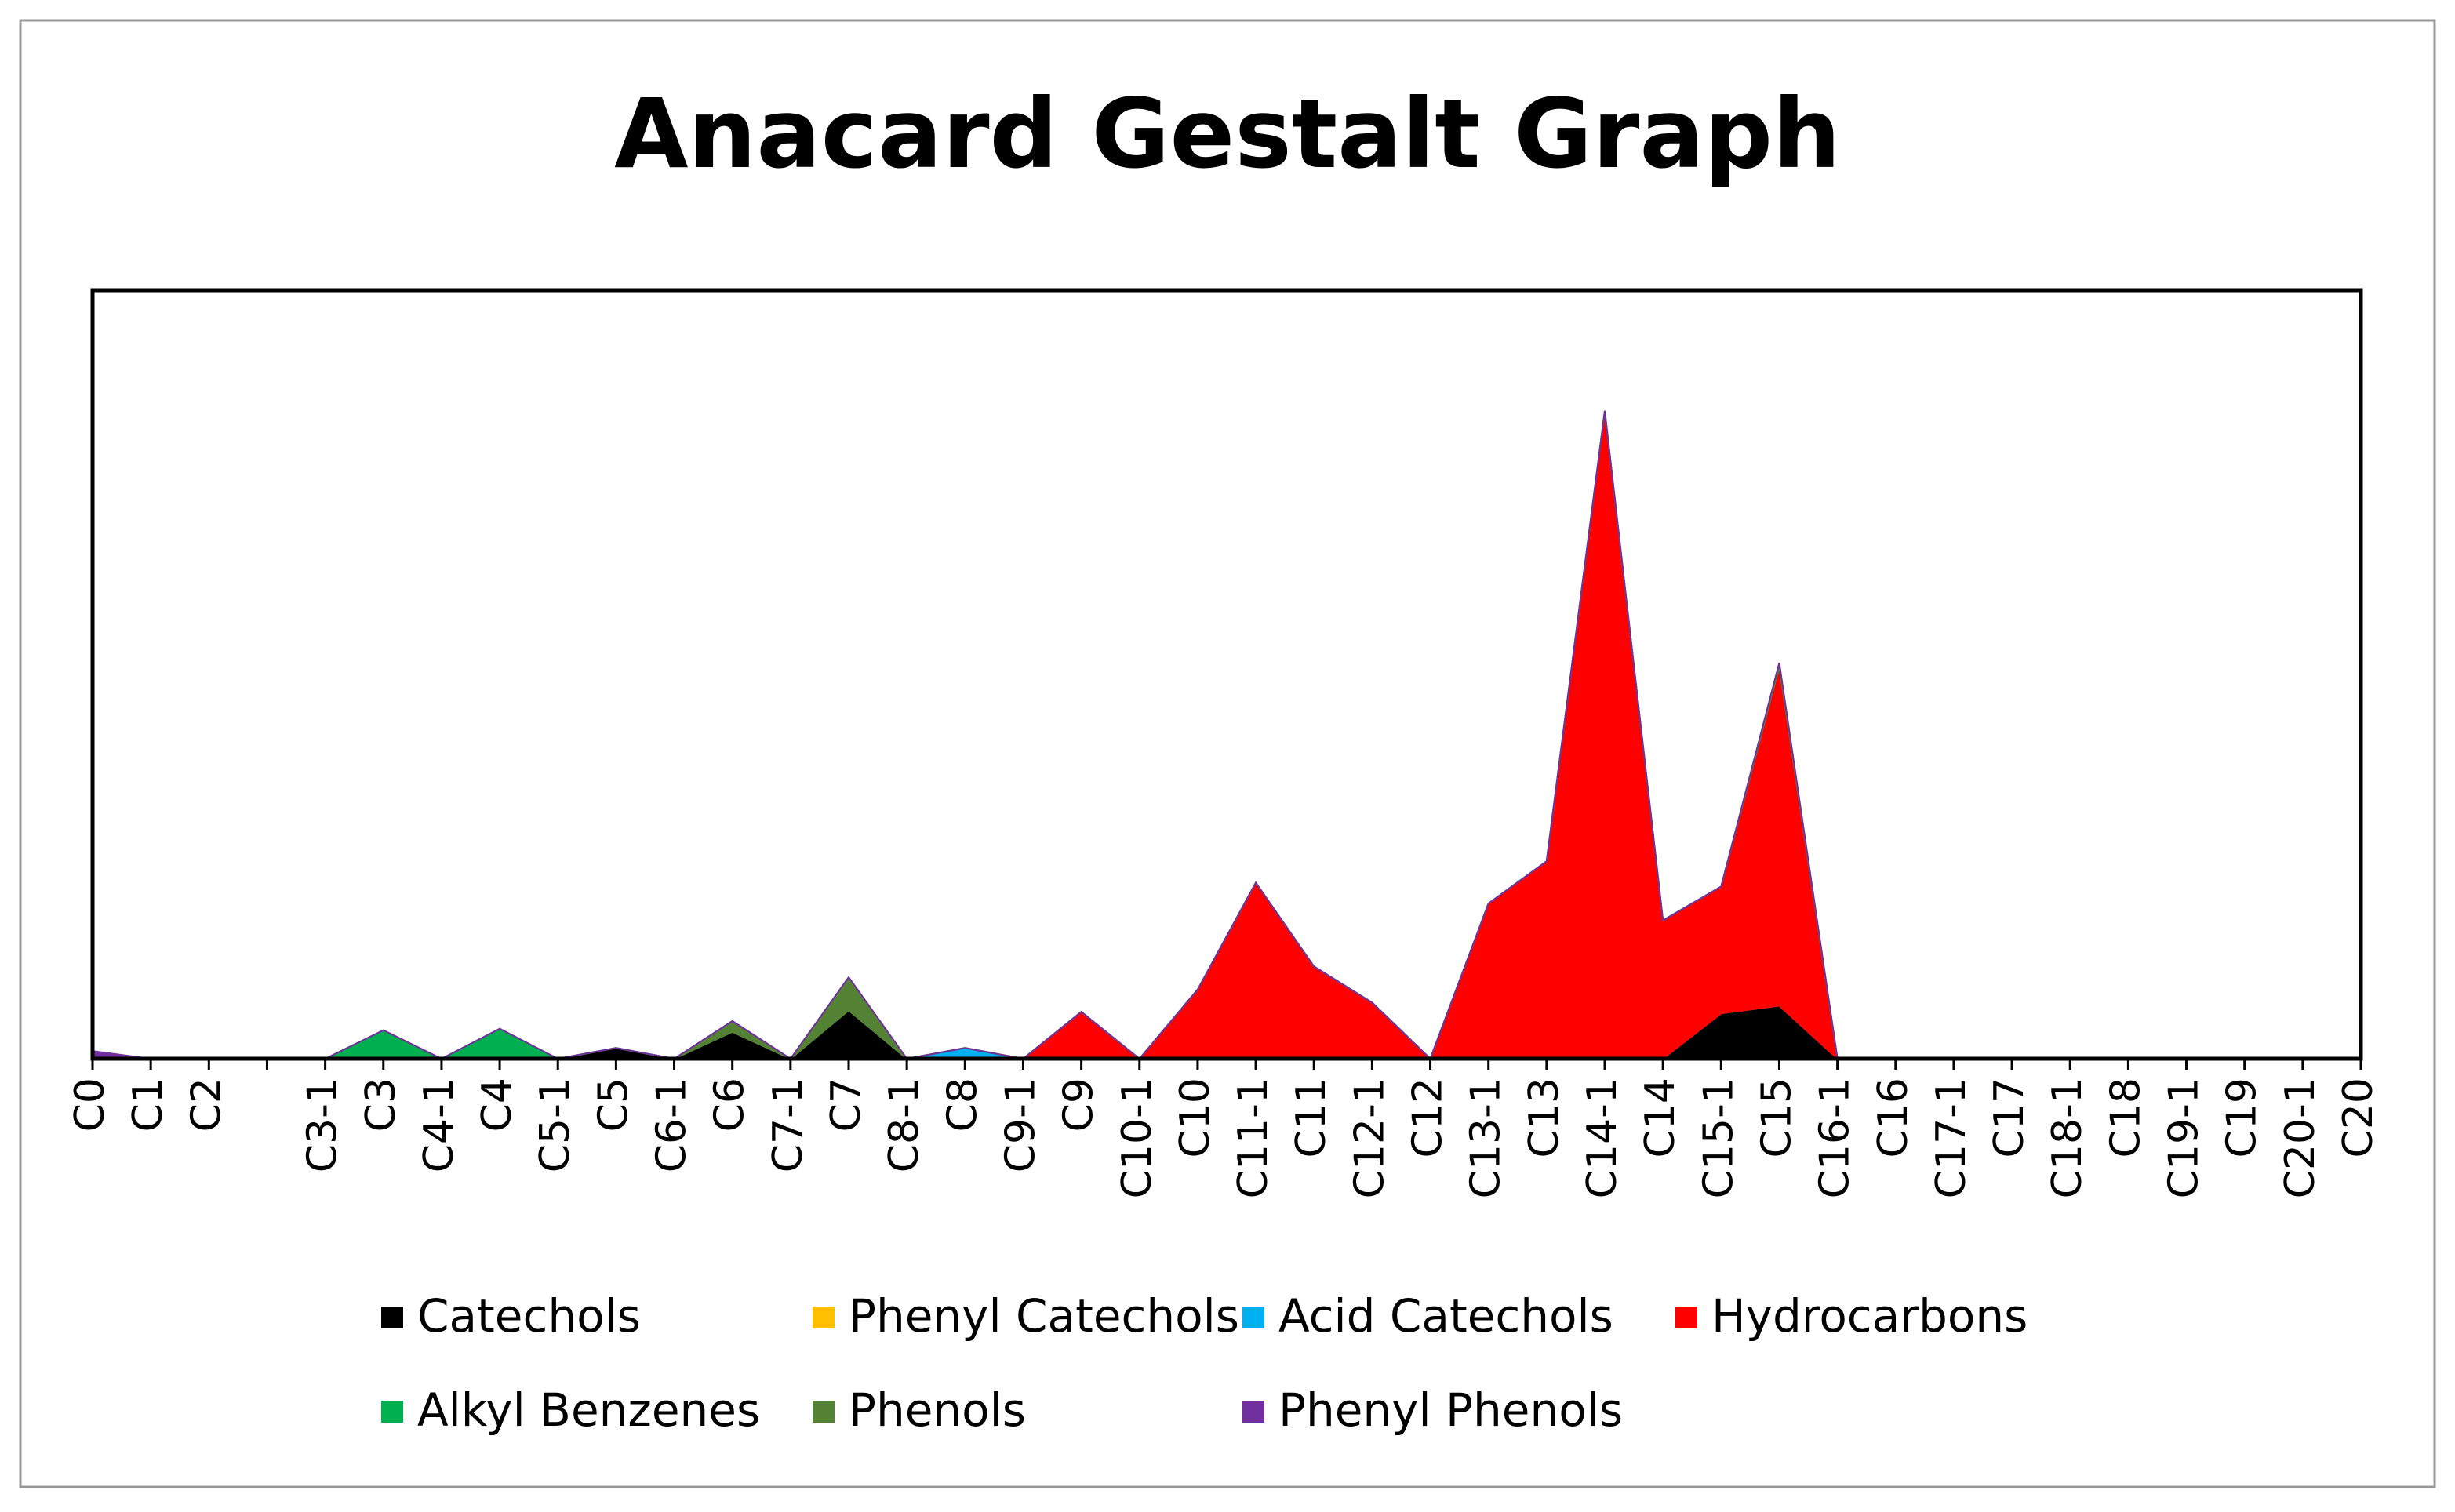 The width and height of the screenshot is (2455, 1512). What do you see at coordinates (1660, 1118) in the screenshot?
I see `x-tick-label: C14` at bounding box center [1660, 1118].